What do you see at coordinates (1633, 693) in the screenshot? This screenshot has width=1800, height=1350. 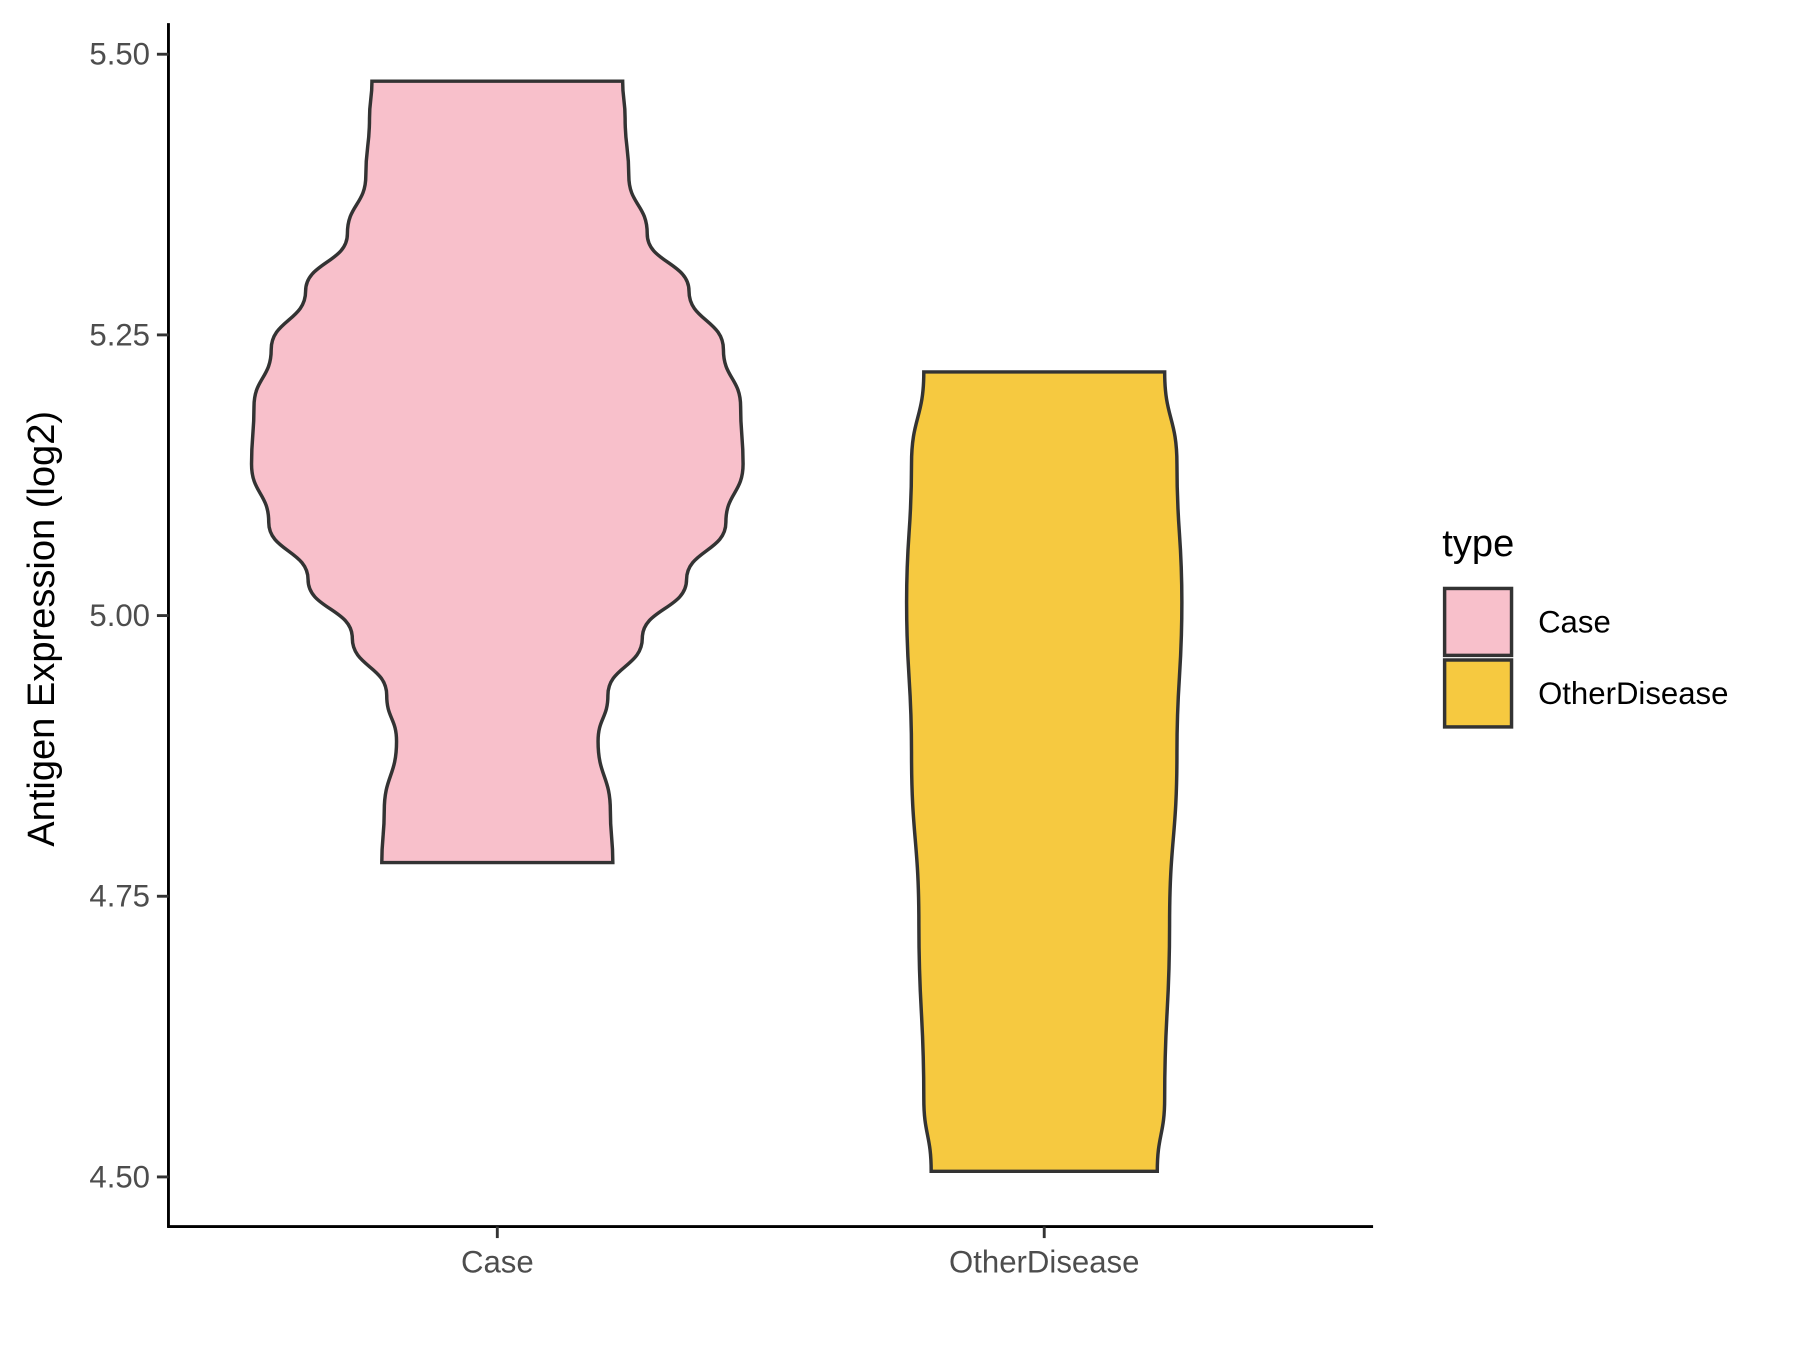 I see `legend-label: OtherDisease` at bounding box center [1633, 693].